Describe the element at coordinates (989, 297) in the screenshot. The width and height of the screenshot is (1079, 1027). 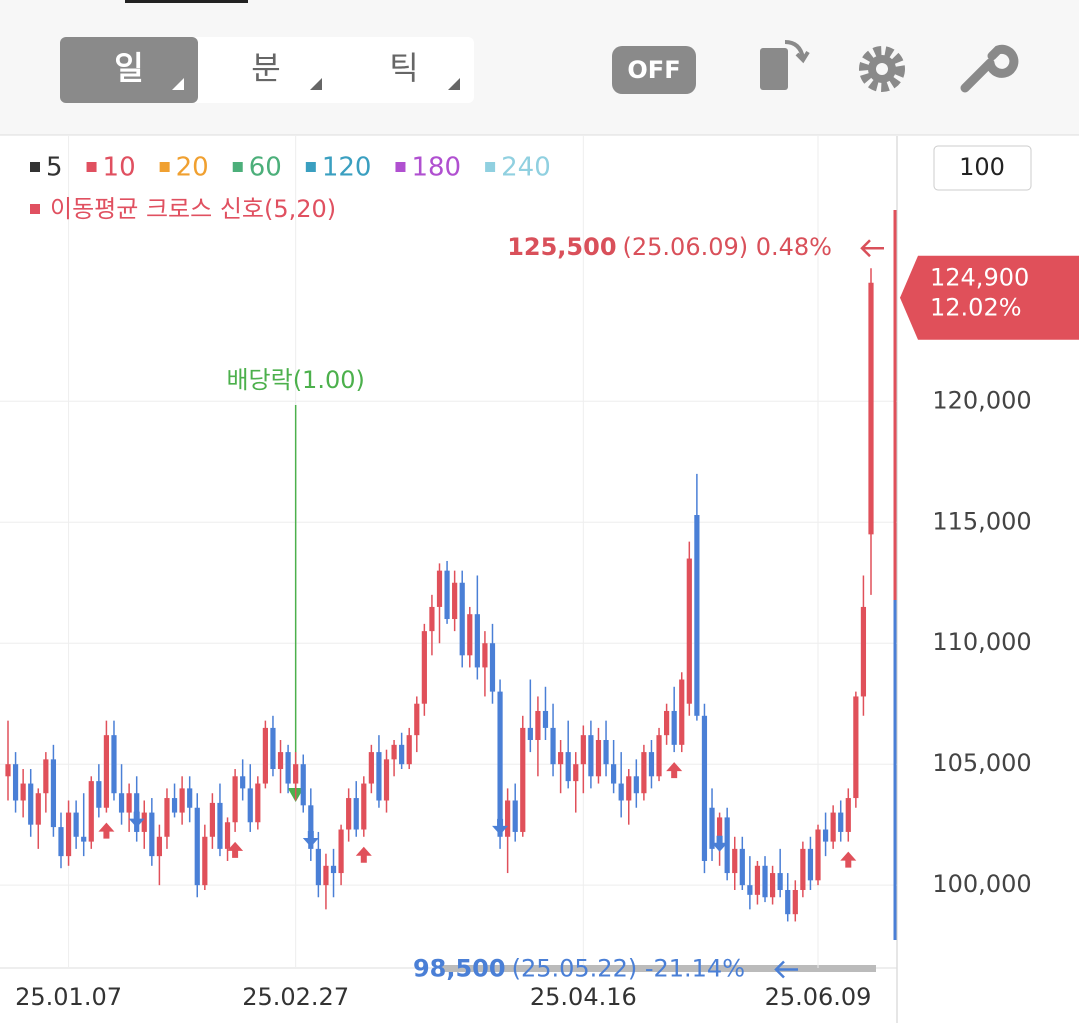
I see `price-tag` at that location.